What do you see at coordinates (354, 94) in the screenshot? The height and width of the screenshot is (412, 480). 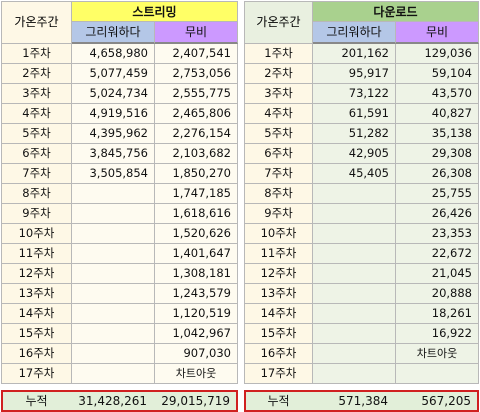 I see `song1-cell: 73,122` at bounding box center [354, 94].